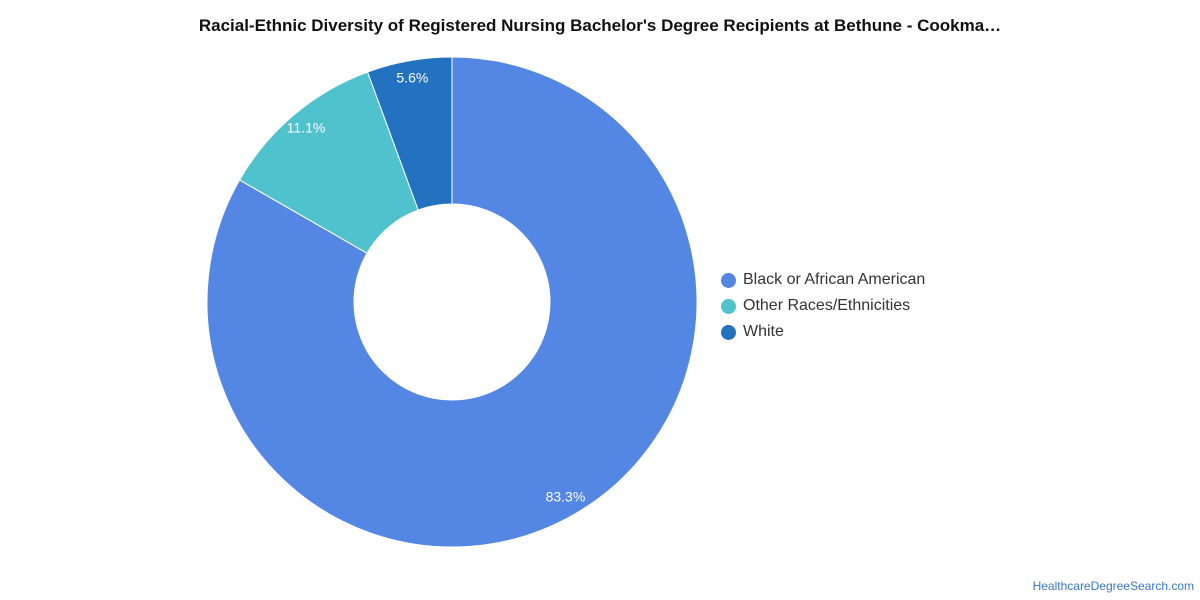  I want to click on slice-value-label: 11.1%, so click(306, 128).